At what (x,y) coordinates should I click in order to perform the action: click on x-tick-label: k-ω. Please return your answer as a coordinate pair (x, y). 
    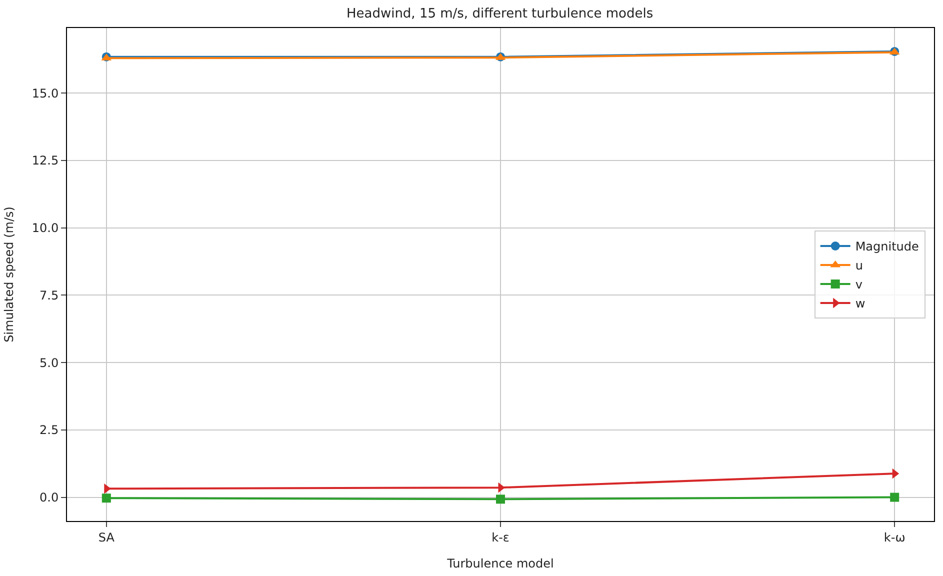
    Looking at the image, I should click on (895, 537).